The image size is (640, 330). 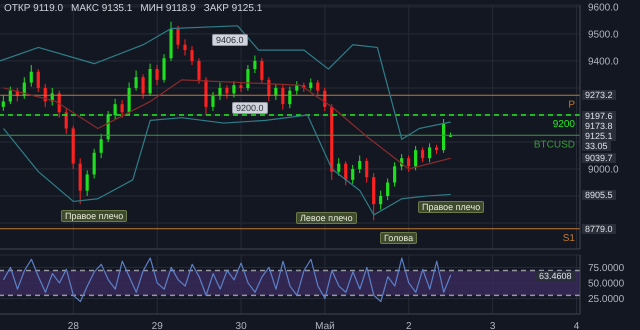 I want to click on ref-line-label: BTCUSD, so click(x=554, y=144).